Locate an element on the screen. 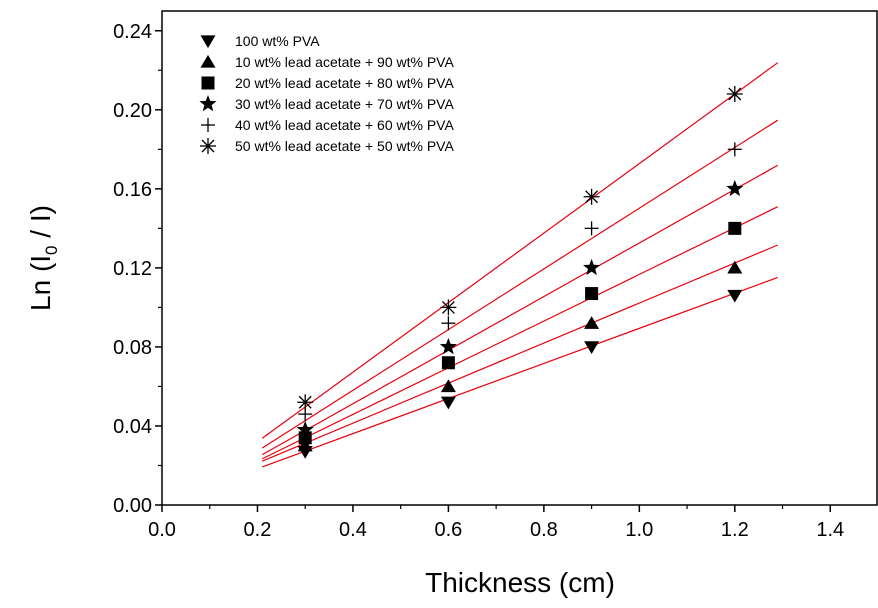  y-tick-label: 0.00 is located at coordinates (132, 506).